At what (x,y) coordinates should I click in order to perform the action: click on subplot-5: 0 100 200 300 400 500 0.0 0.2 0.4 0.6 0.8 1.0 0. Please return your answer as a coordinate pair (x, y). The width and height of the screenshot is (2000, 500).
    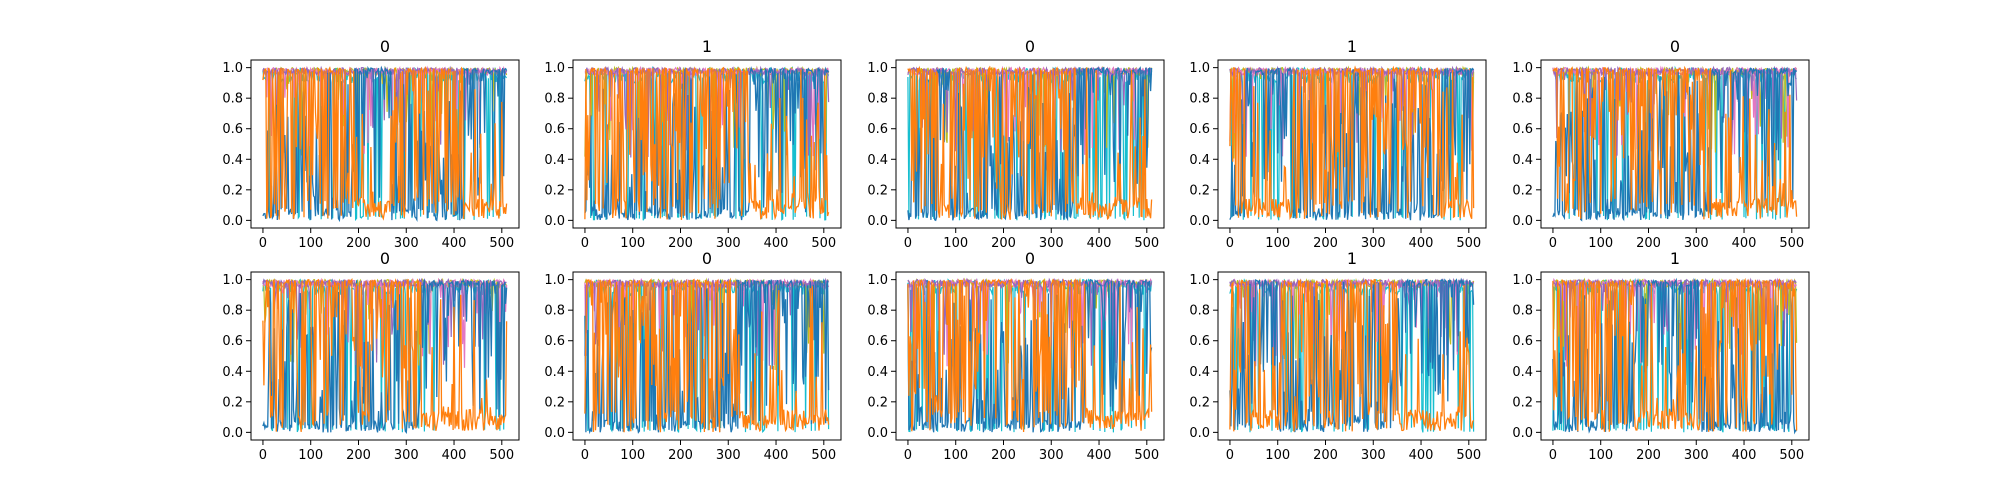
    Looking at the image, I should click on (371, 356).